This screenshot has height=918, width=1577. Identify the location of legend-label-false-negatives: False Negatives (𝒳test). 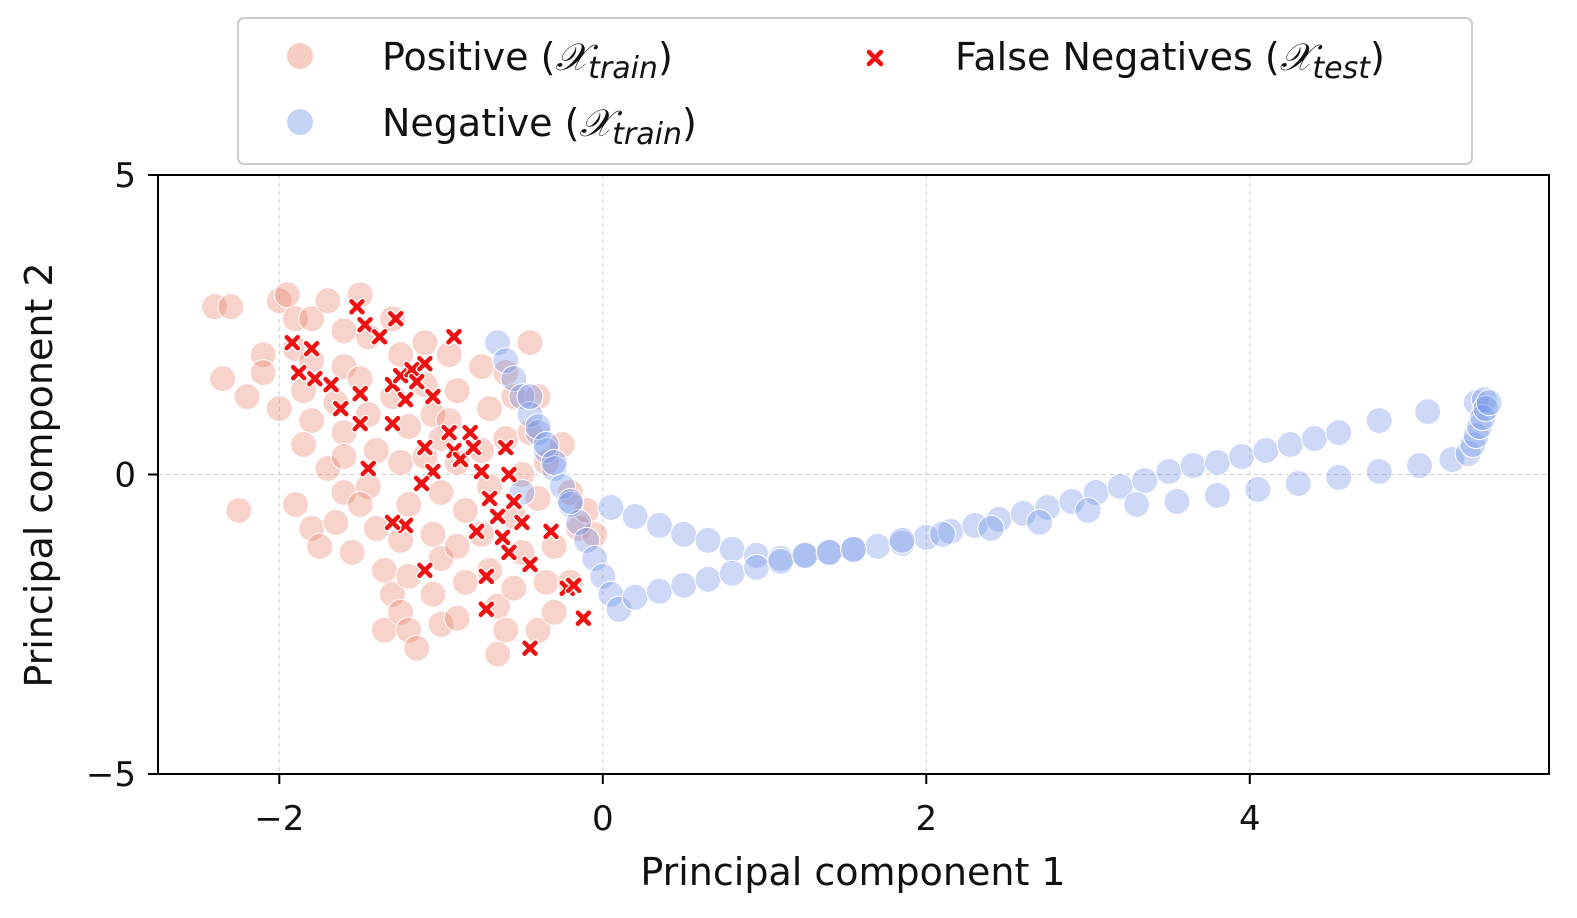
(1170, 60).